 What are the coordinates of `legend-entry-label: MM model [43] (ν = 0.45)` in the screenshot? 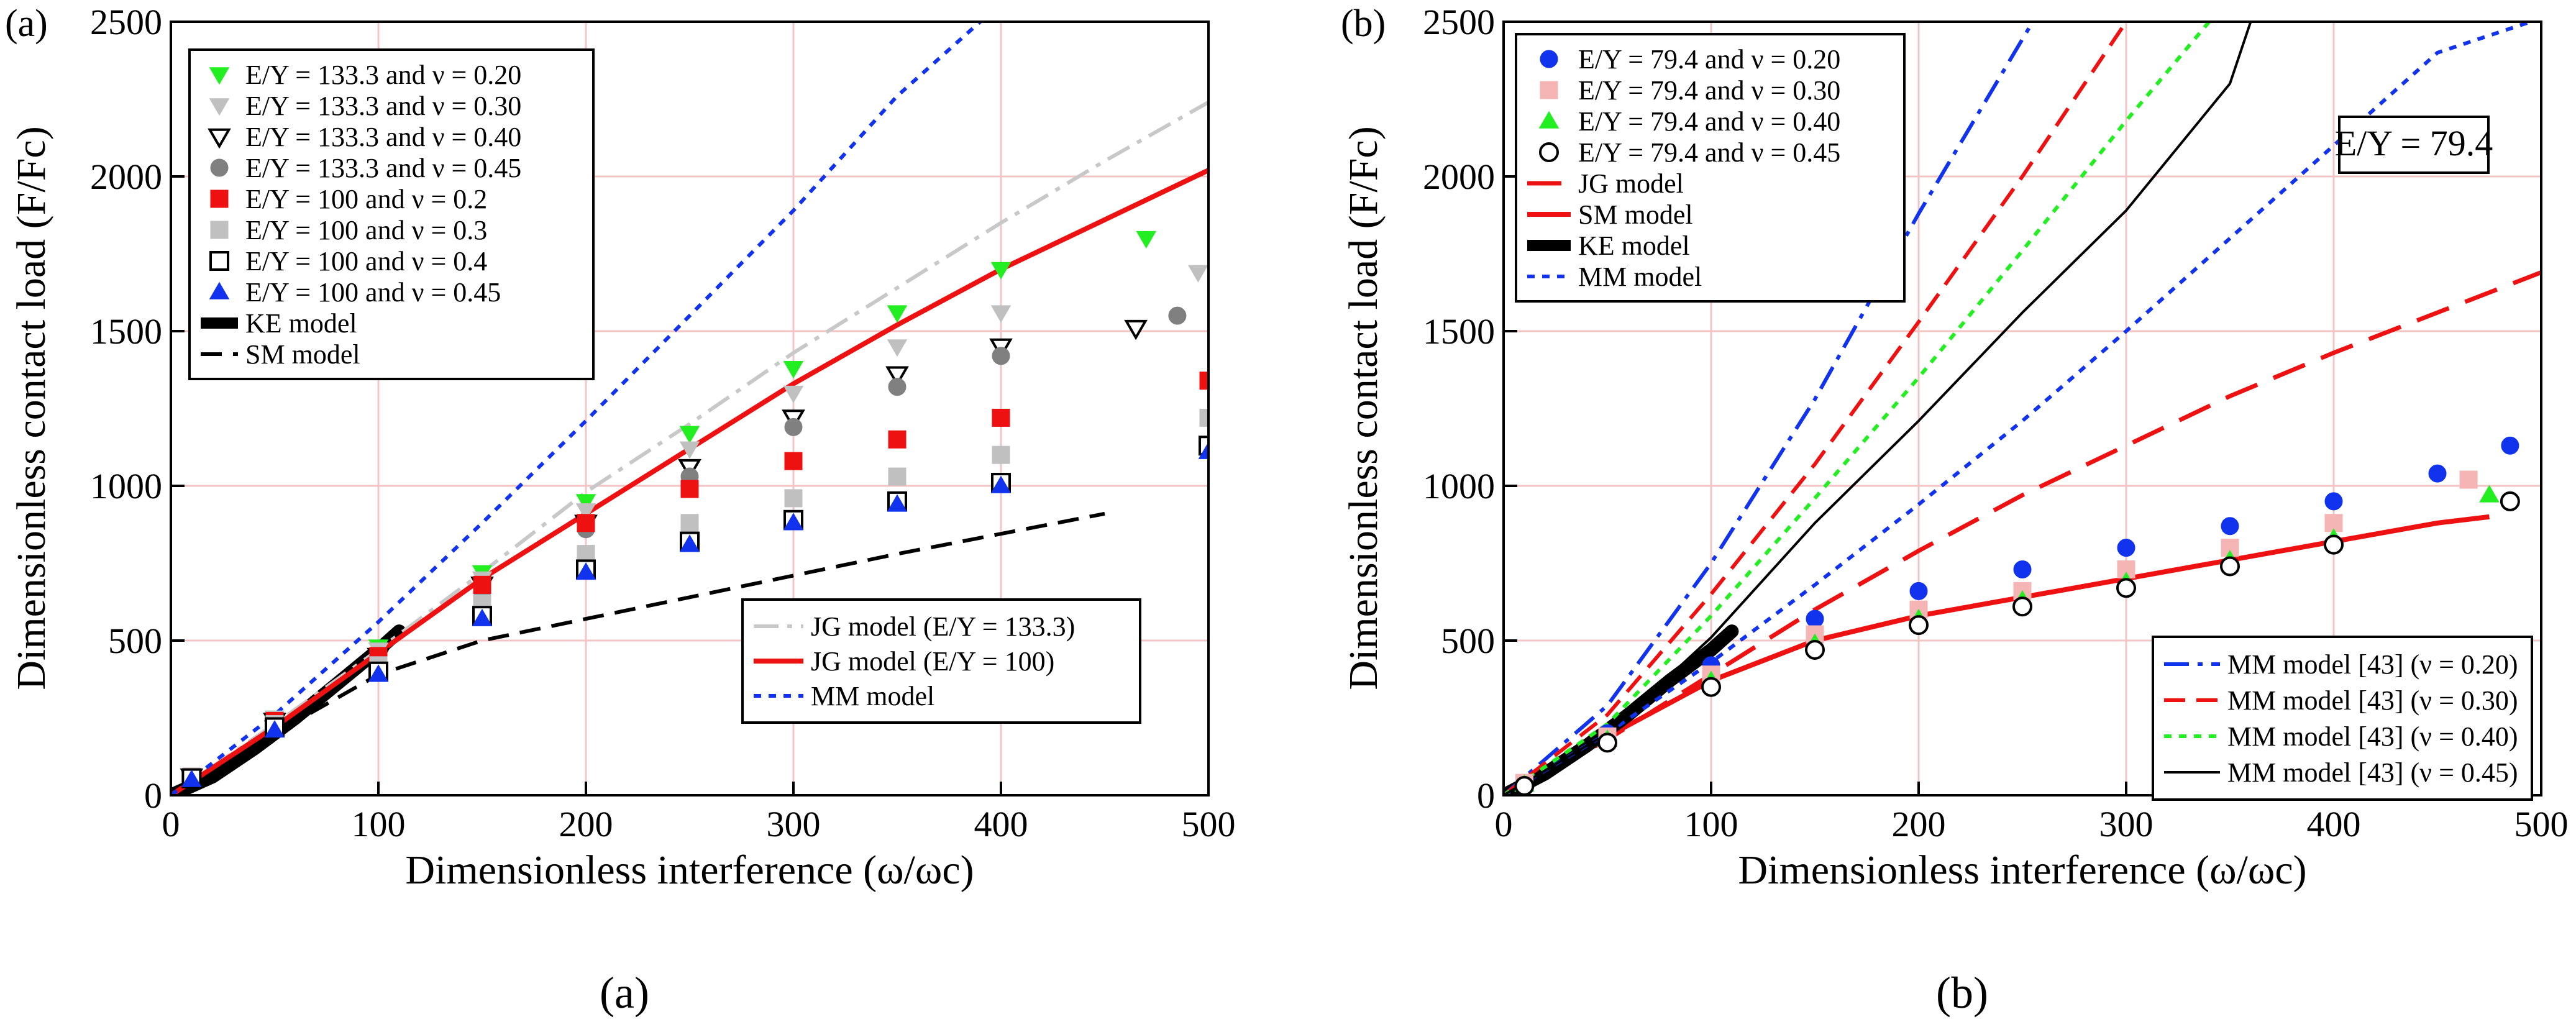 It's located at (2372, 772).